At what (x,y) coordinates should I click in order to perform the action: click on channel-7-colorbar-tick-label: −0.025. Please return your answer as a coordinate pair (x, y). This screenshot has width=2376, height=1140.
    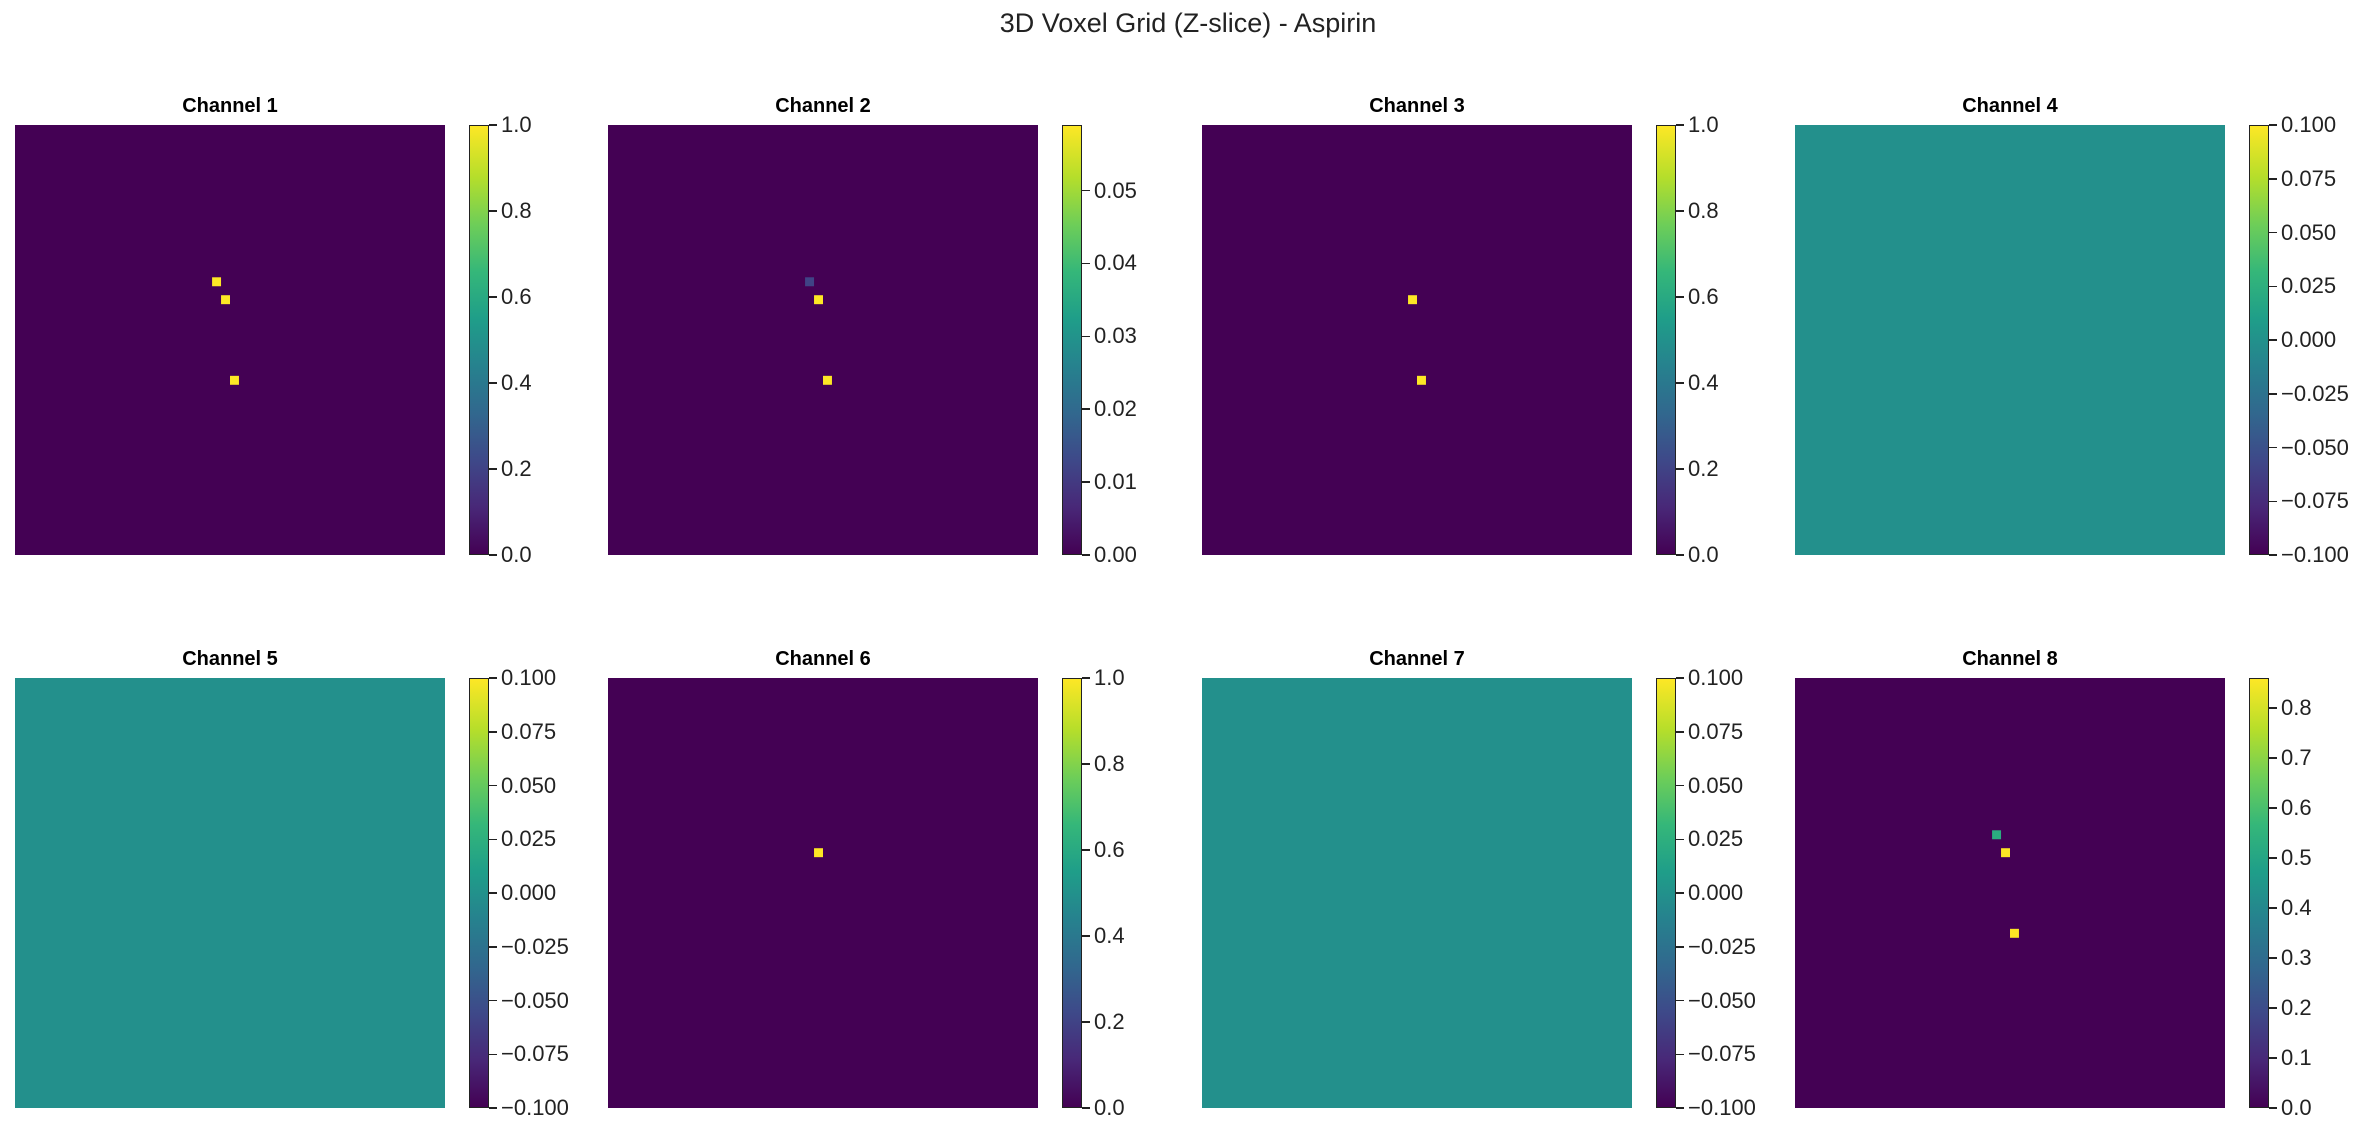
    Looking at the image, I should click on (1722, 946).